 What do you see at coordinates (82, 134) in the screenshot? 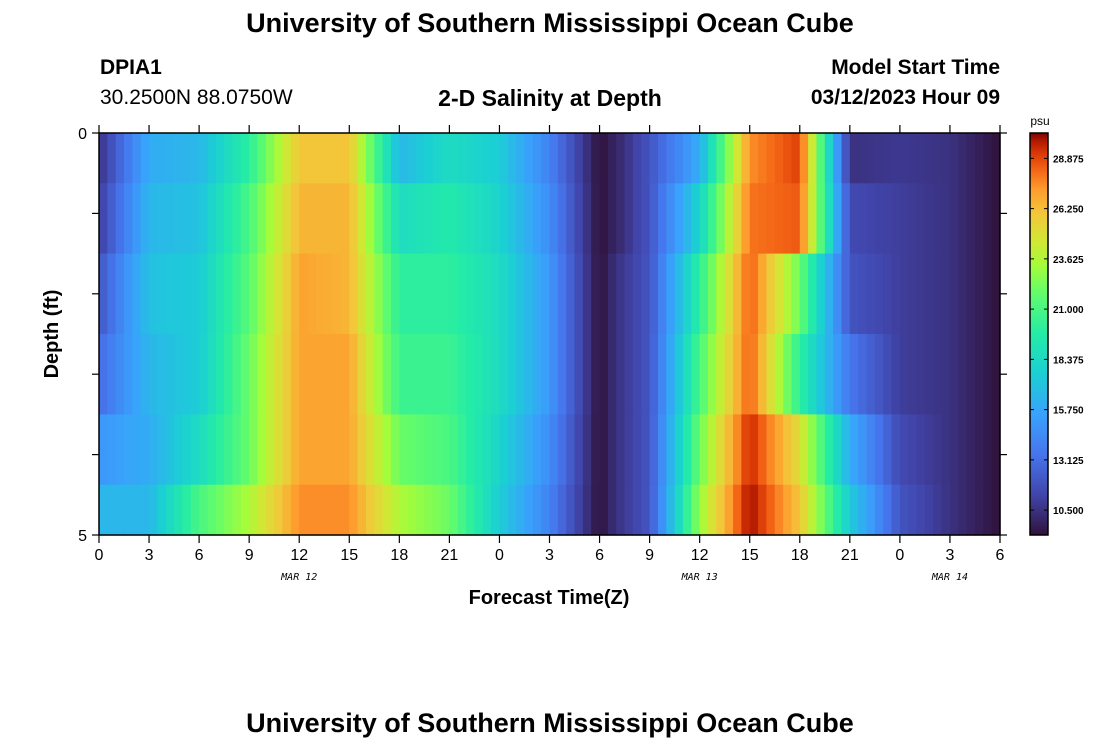
I see `y-tick-label: 0` at bounding box center [82, 134].